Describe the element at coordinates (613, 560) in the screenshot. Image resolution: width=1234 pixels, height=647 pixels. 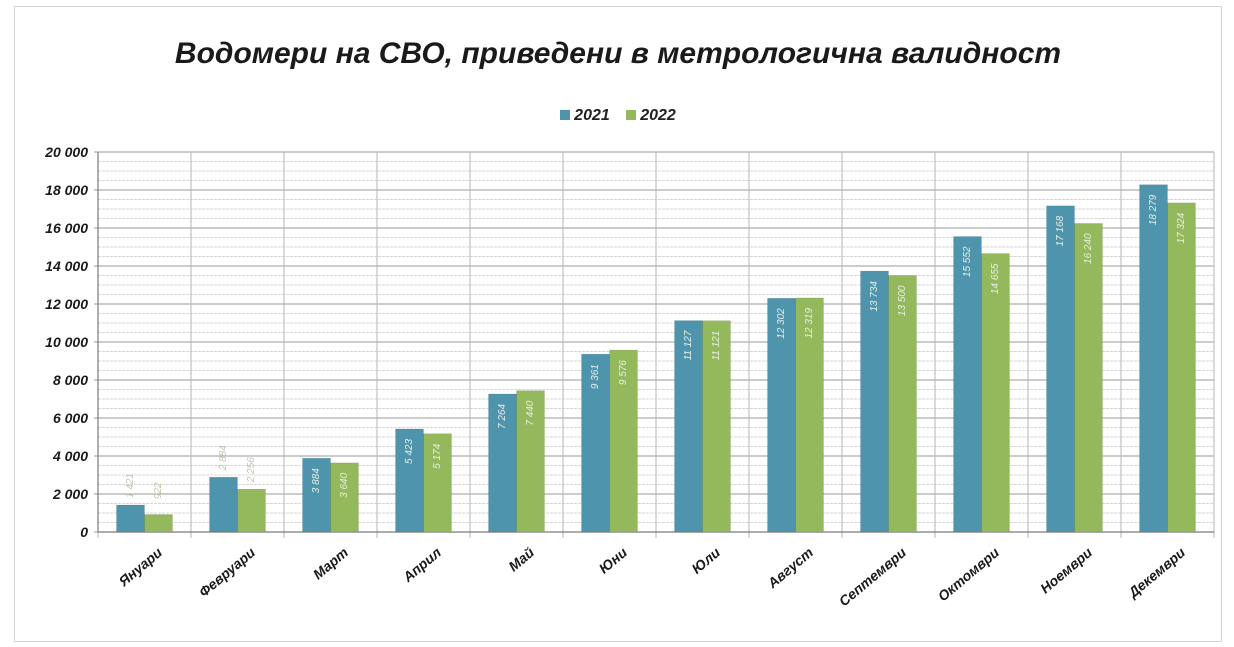
I see `x-tick-label-6: Юни` at that location.